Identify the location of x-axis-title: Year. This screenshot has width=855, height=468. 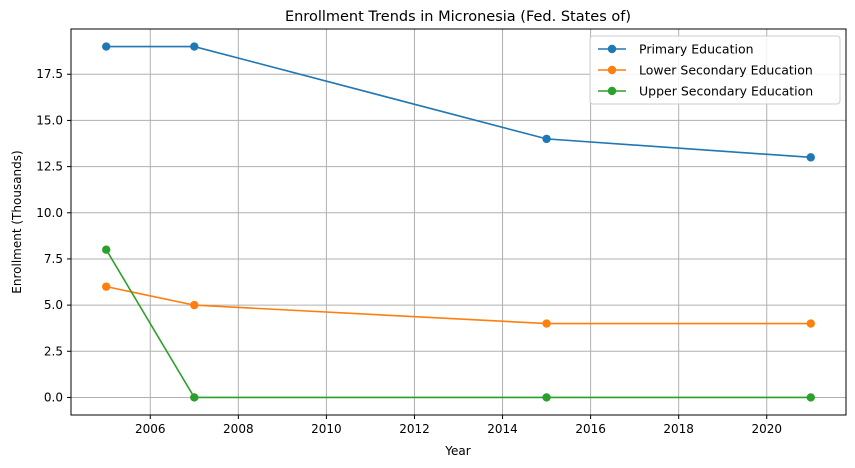
(457, 451).